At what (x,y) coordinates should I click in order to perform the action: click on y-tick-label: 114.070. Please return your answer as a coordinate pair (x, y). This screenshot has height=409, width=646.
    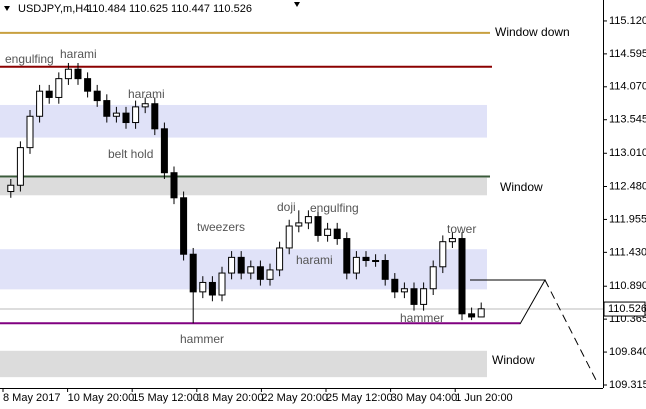
    Looking at the image, I should click on (627, 87).